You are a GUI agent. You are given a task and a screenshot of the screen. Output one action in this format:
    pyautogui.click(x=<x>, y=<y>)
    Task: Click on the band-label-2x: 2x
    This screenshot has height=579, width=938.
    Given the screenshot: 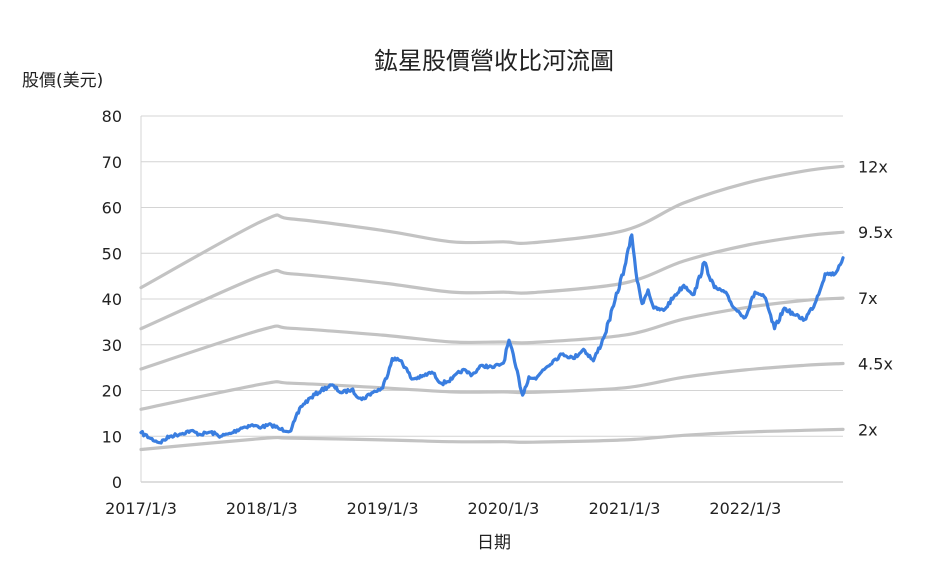 What is the action you would take?
    pyautogui.click(x=868, y=429)
    